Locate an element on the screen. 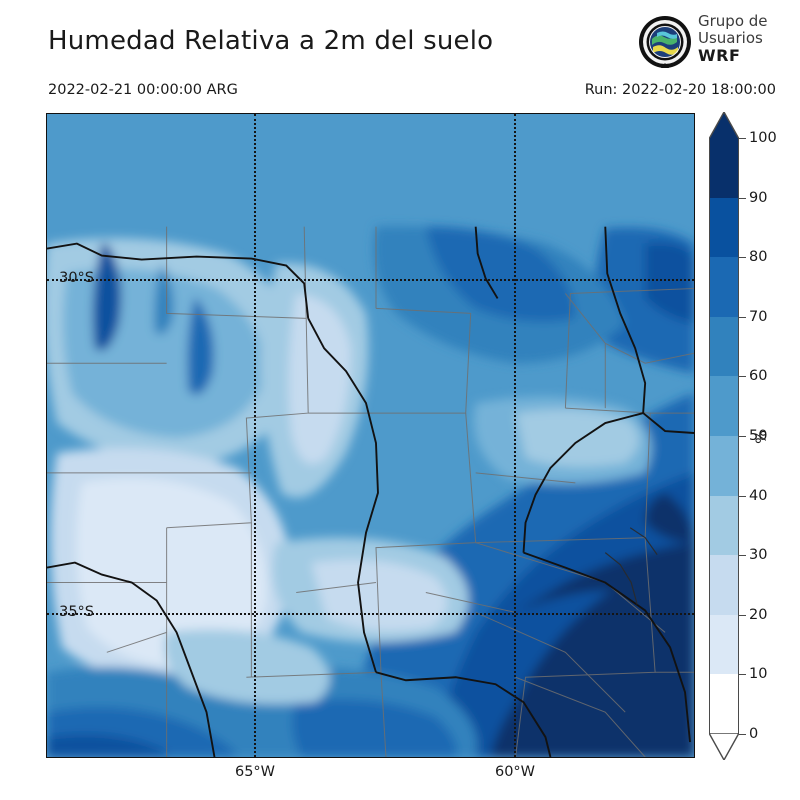 The height and width of the screenshot is (800, 800). logo-line-3: WRF is located at coordinates (719, 55).